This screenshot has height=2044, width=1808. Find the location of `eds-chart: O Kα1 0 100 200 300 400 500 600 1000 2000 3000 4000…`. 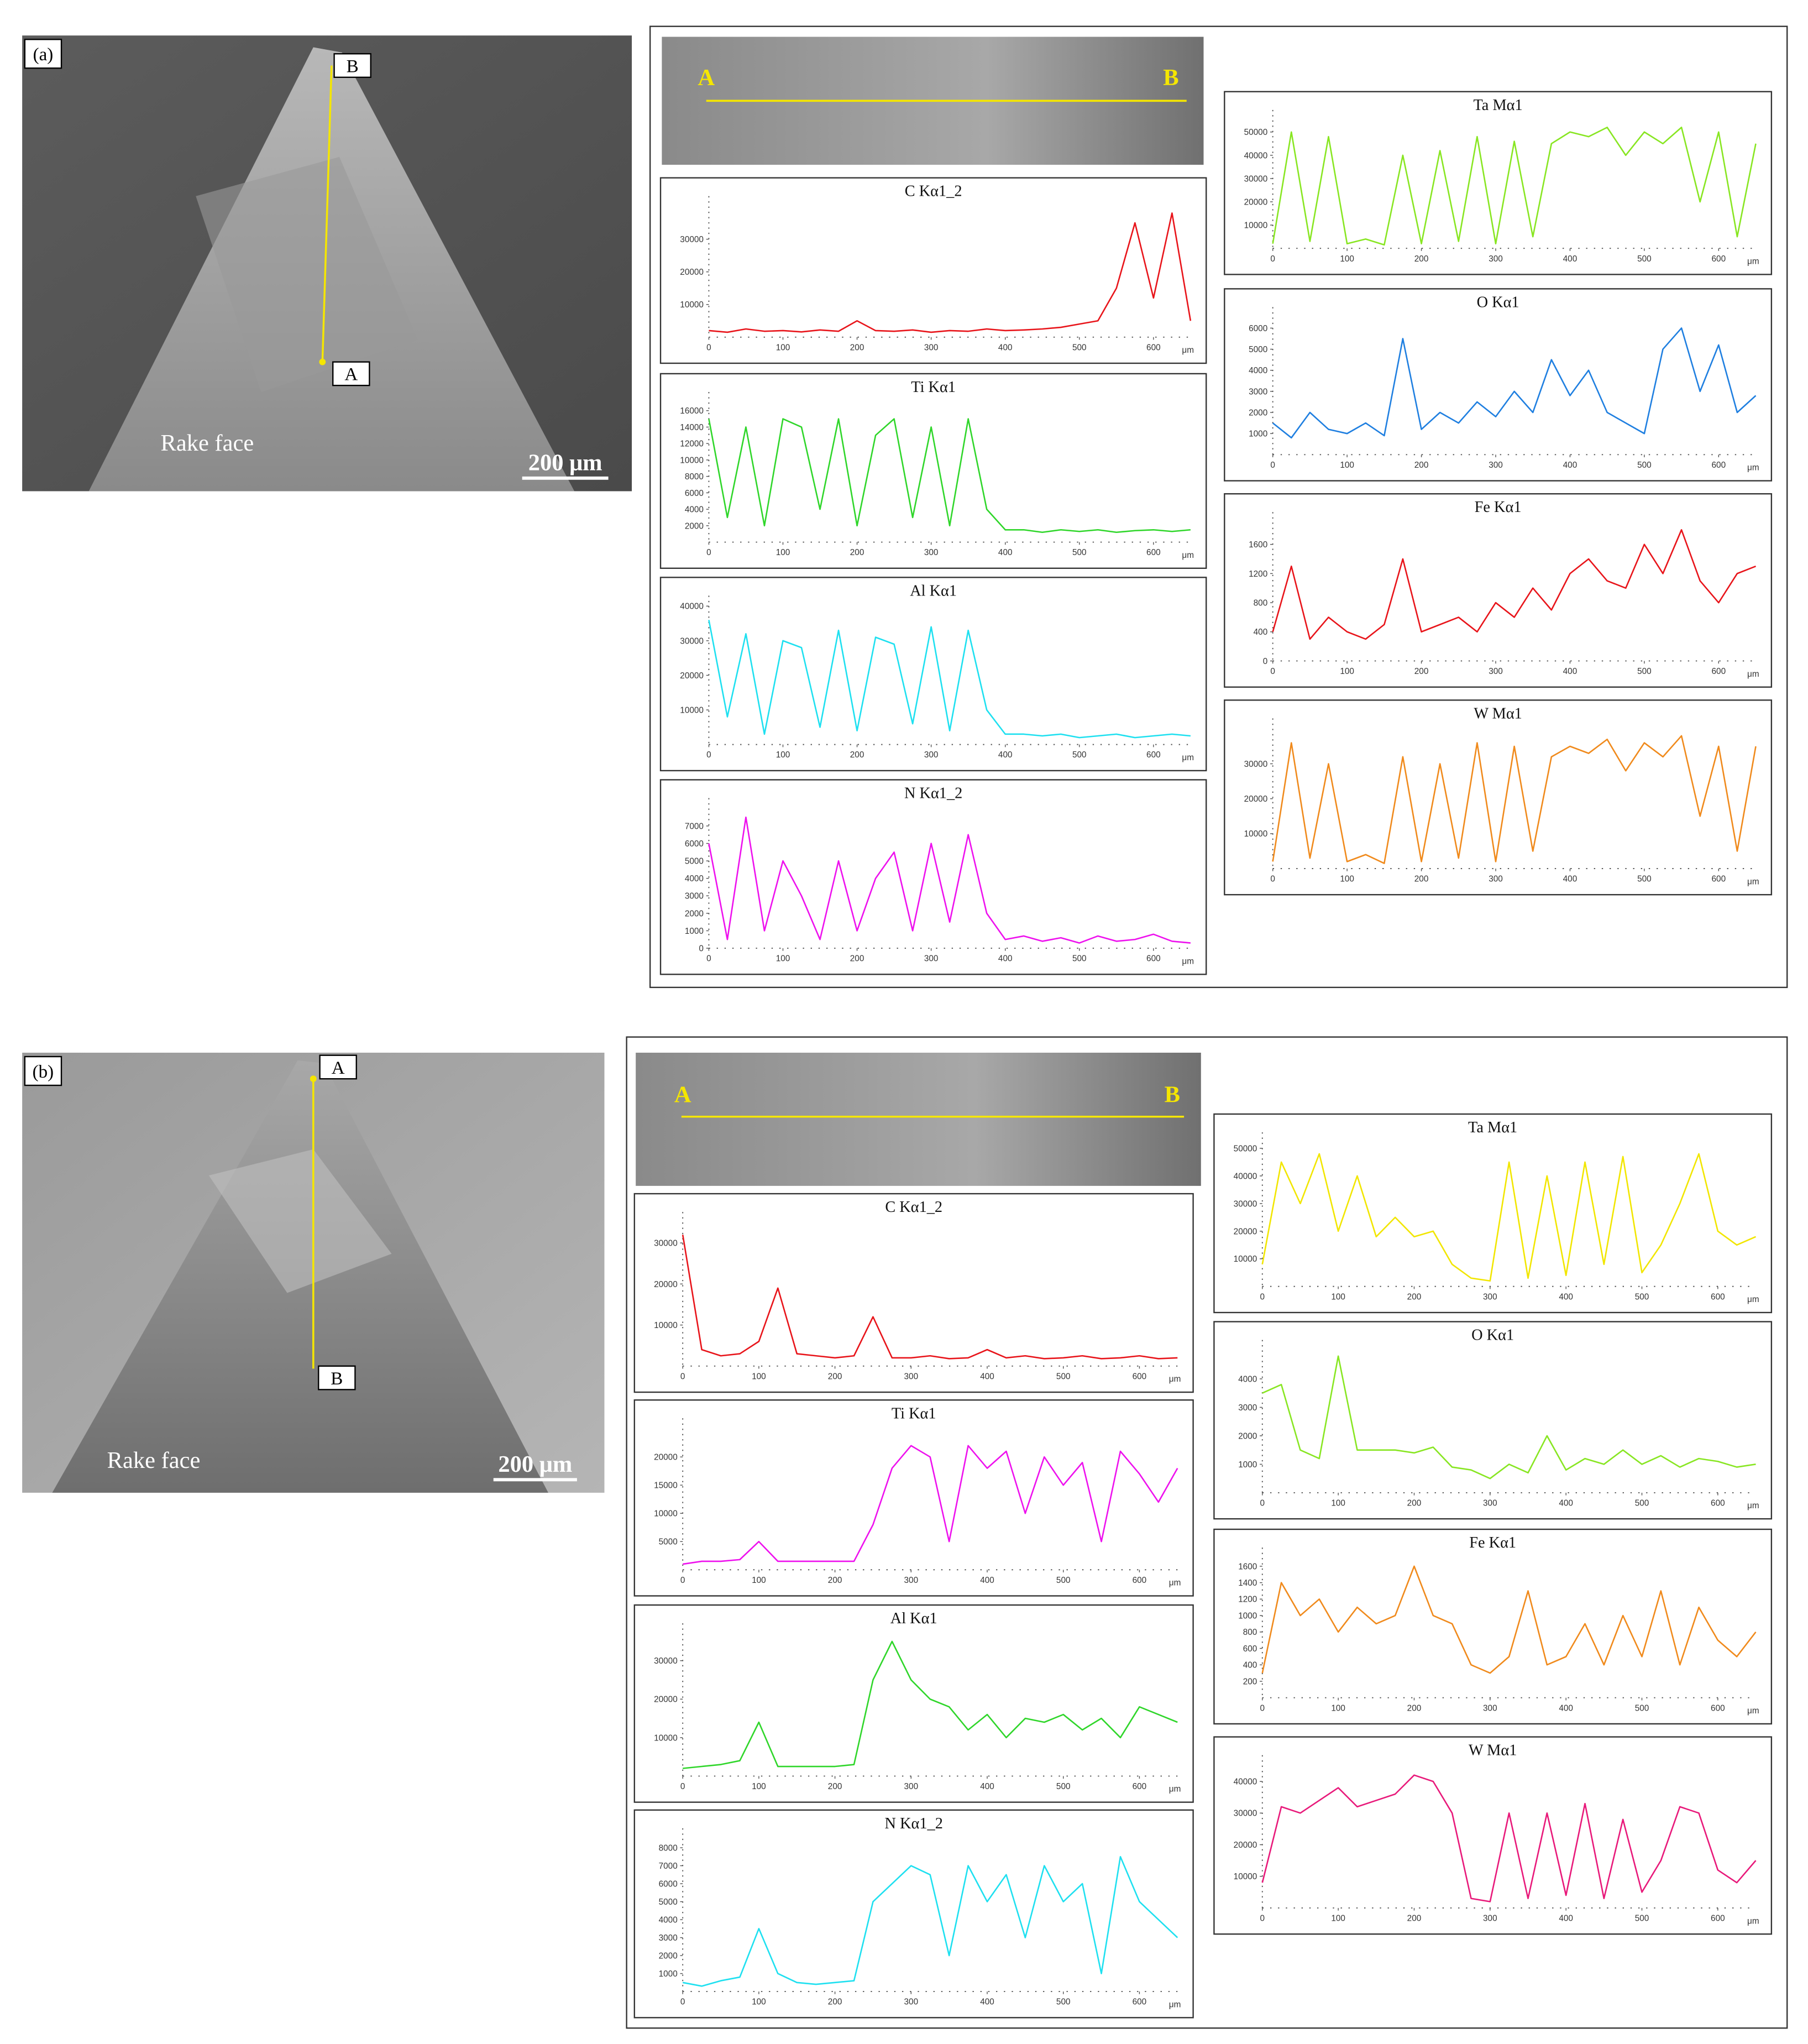

eds-chart: O Kα1 0 100 200 300 400 500 600 1000 2000 3000 4000… is located at coordinates (1498, 385).